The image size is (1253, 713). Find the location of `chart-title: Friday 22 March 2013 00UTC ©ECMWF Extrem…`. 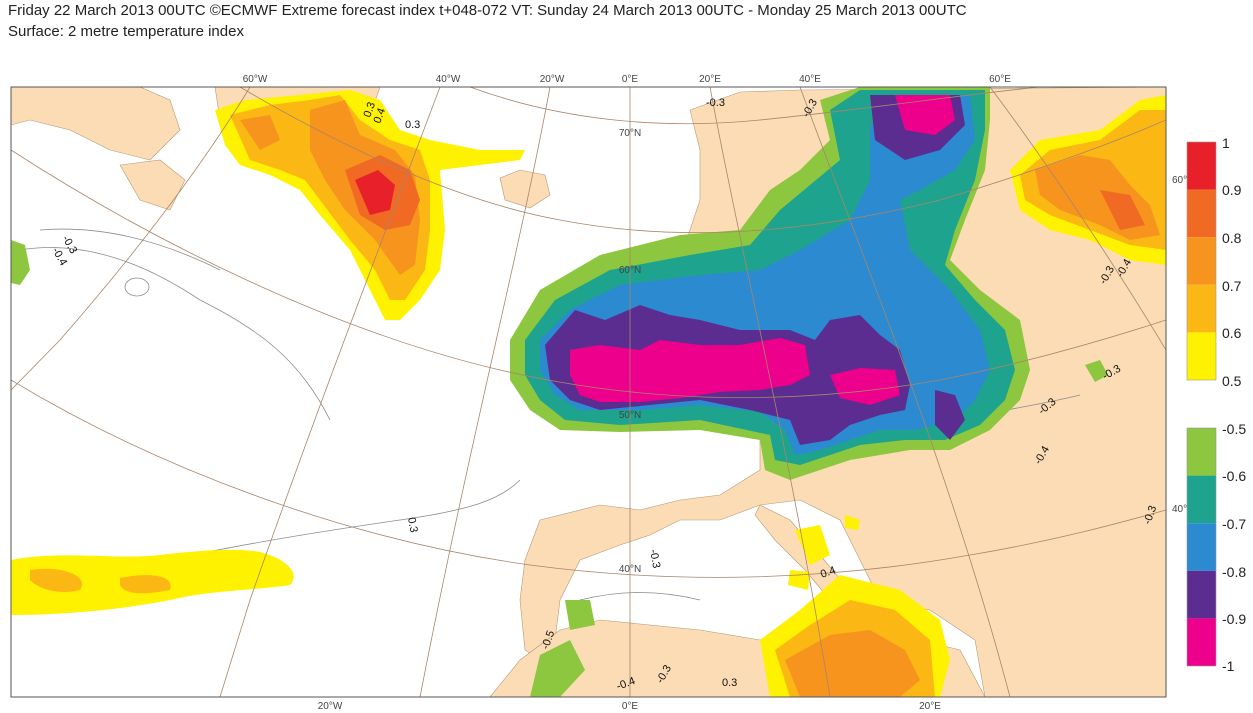

chart-title: Friday 22 March 2013 00UTC ©ECMWF Extrem… is located at coordinates (487, 10).